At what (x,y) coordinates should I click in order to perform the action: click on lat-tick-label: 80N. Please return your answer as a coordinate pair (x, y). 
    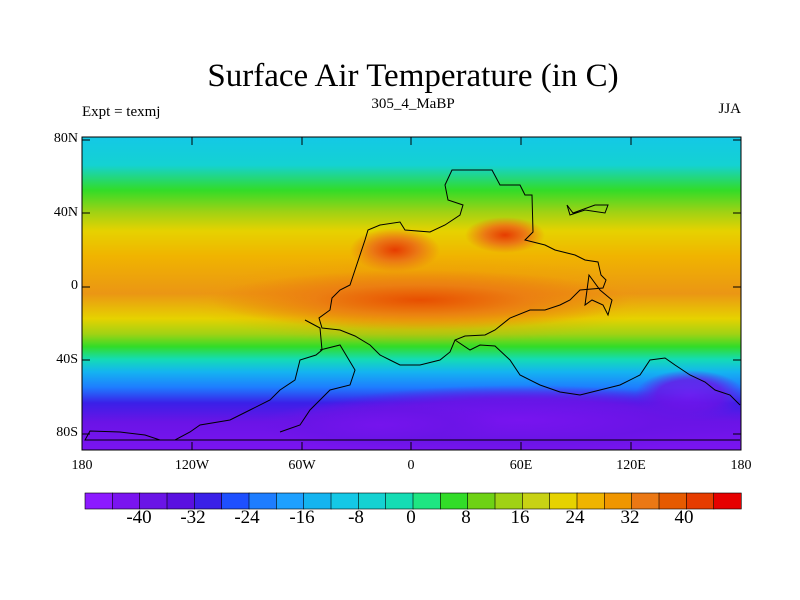
    Looking at the image, I should click on (65, 138).